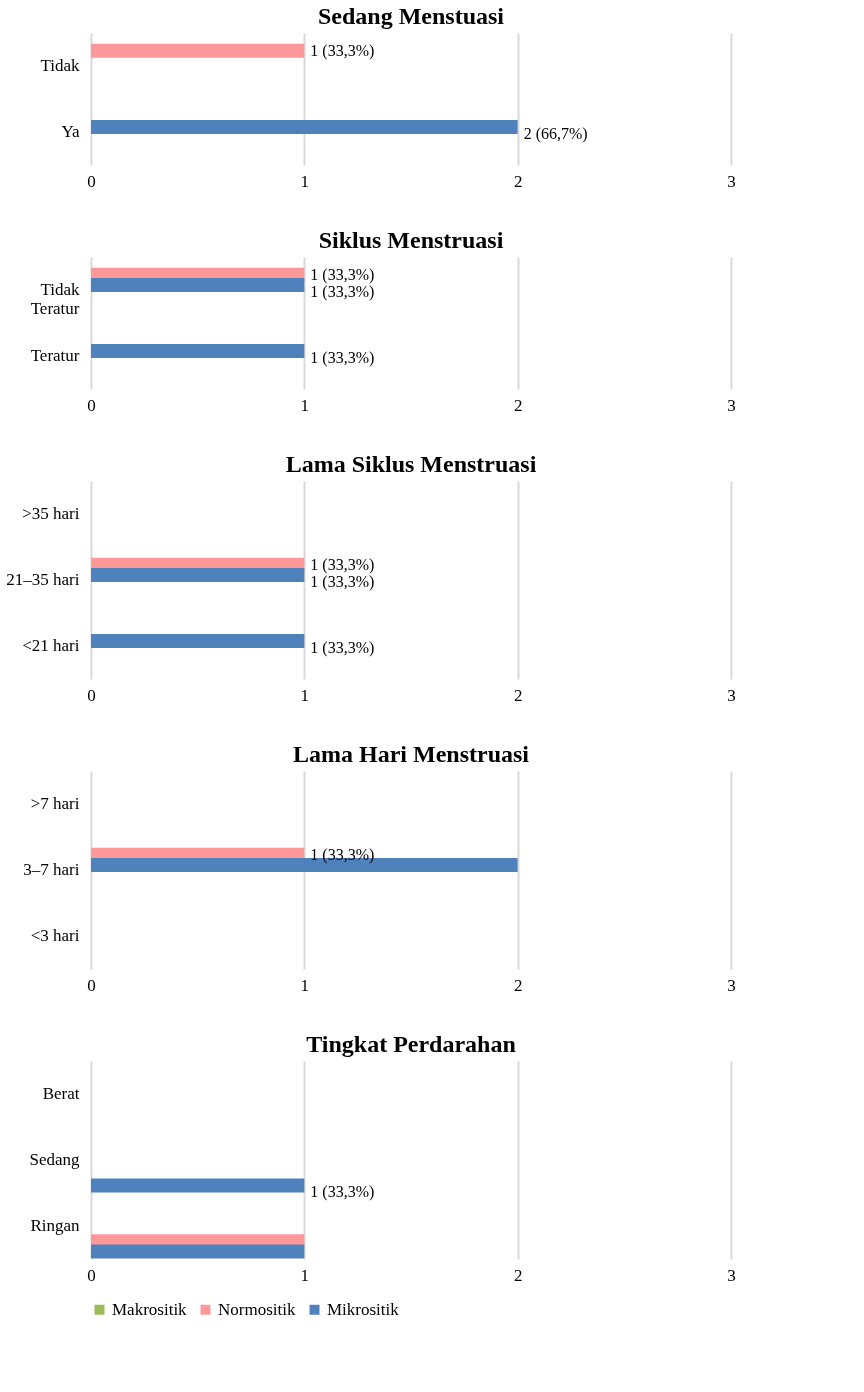  Describe the element at coordinates (55, 299) in the screenshot. I see `y-tick-label: Tidak Teratur` at that location.